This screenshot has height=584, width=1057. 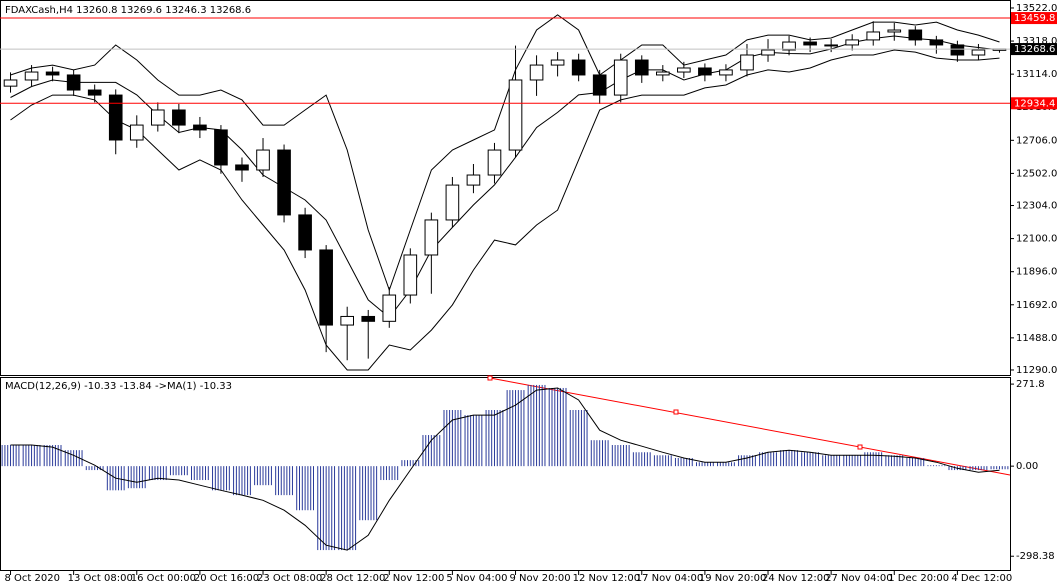 What do you see at coordinates (1036, 8) in the screenshot?
I see `y-tick-label: 13522.0` at bounding box center [1036, 8].